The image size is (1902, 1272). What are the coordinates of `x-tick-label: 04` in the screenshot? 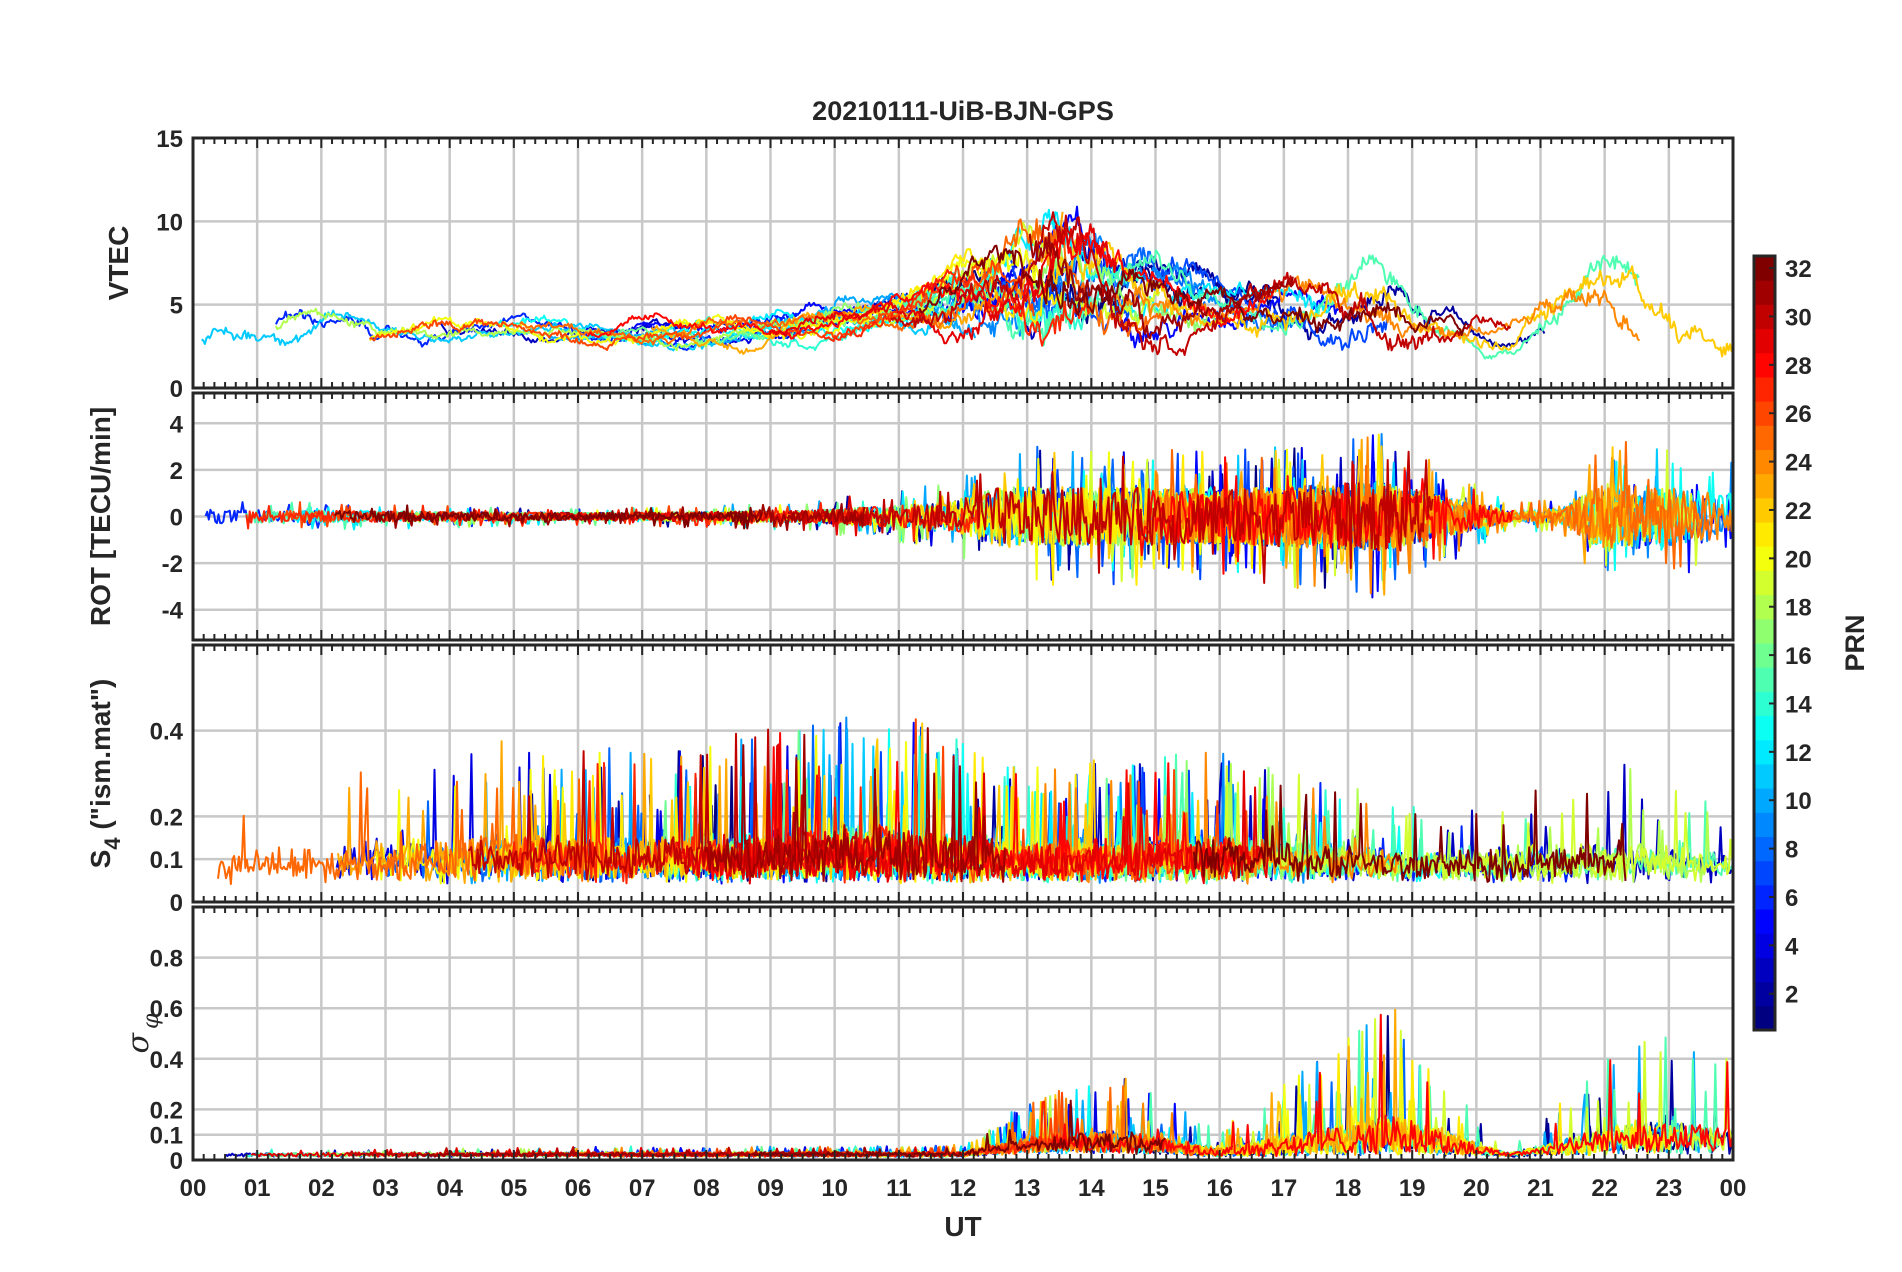 It's located at (449, 1188).